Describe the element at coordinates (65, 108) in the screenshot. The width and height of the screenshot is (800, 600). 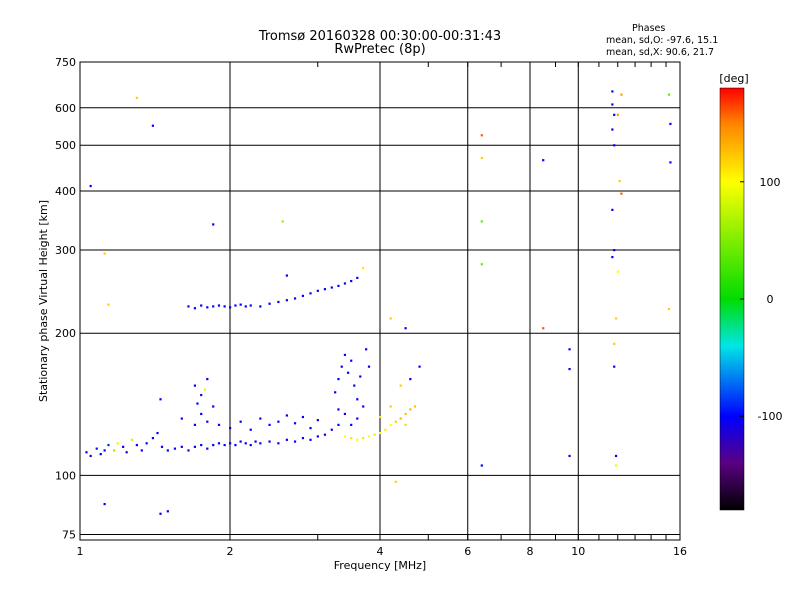
I see `y-tick-label: 600` at that location.